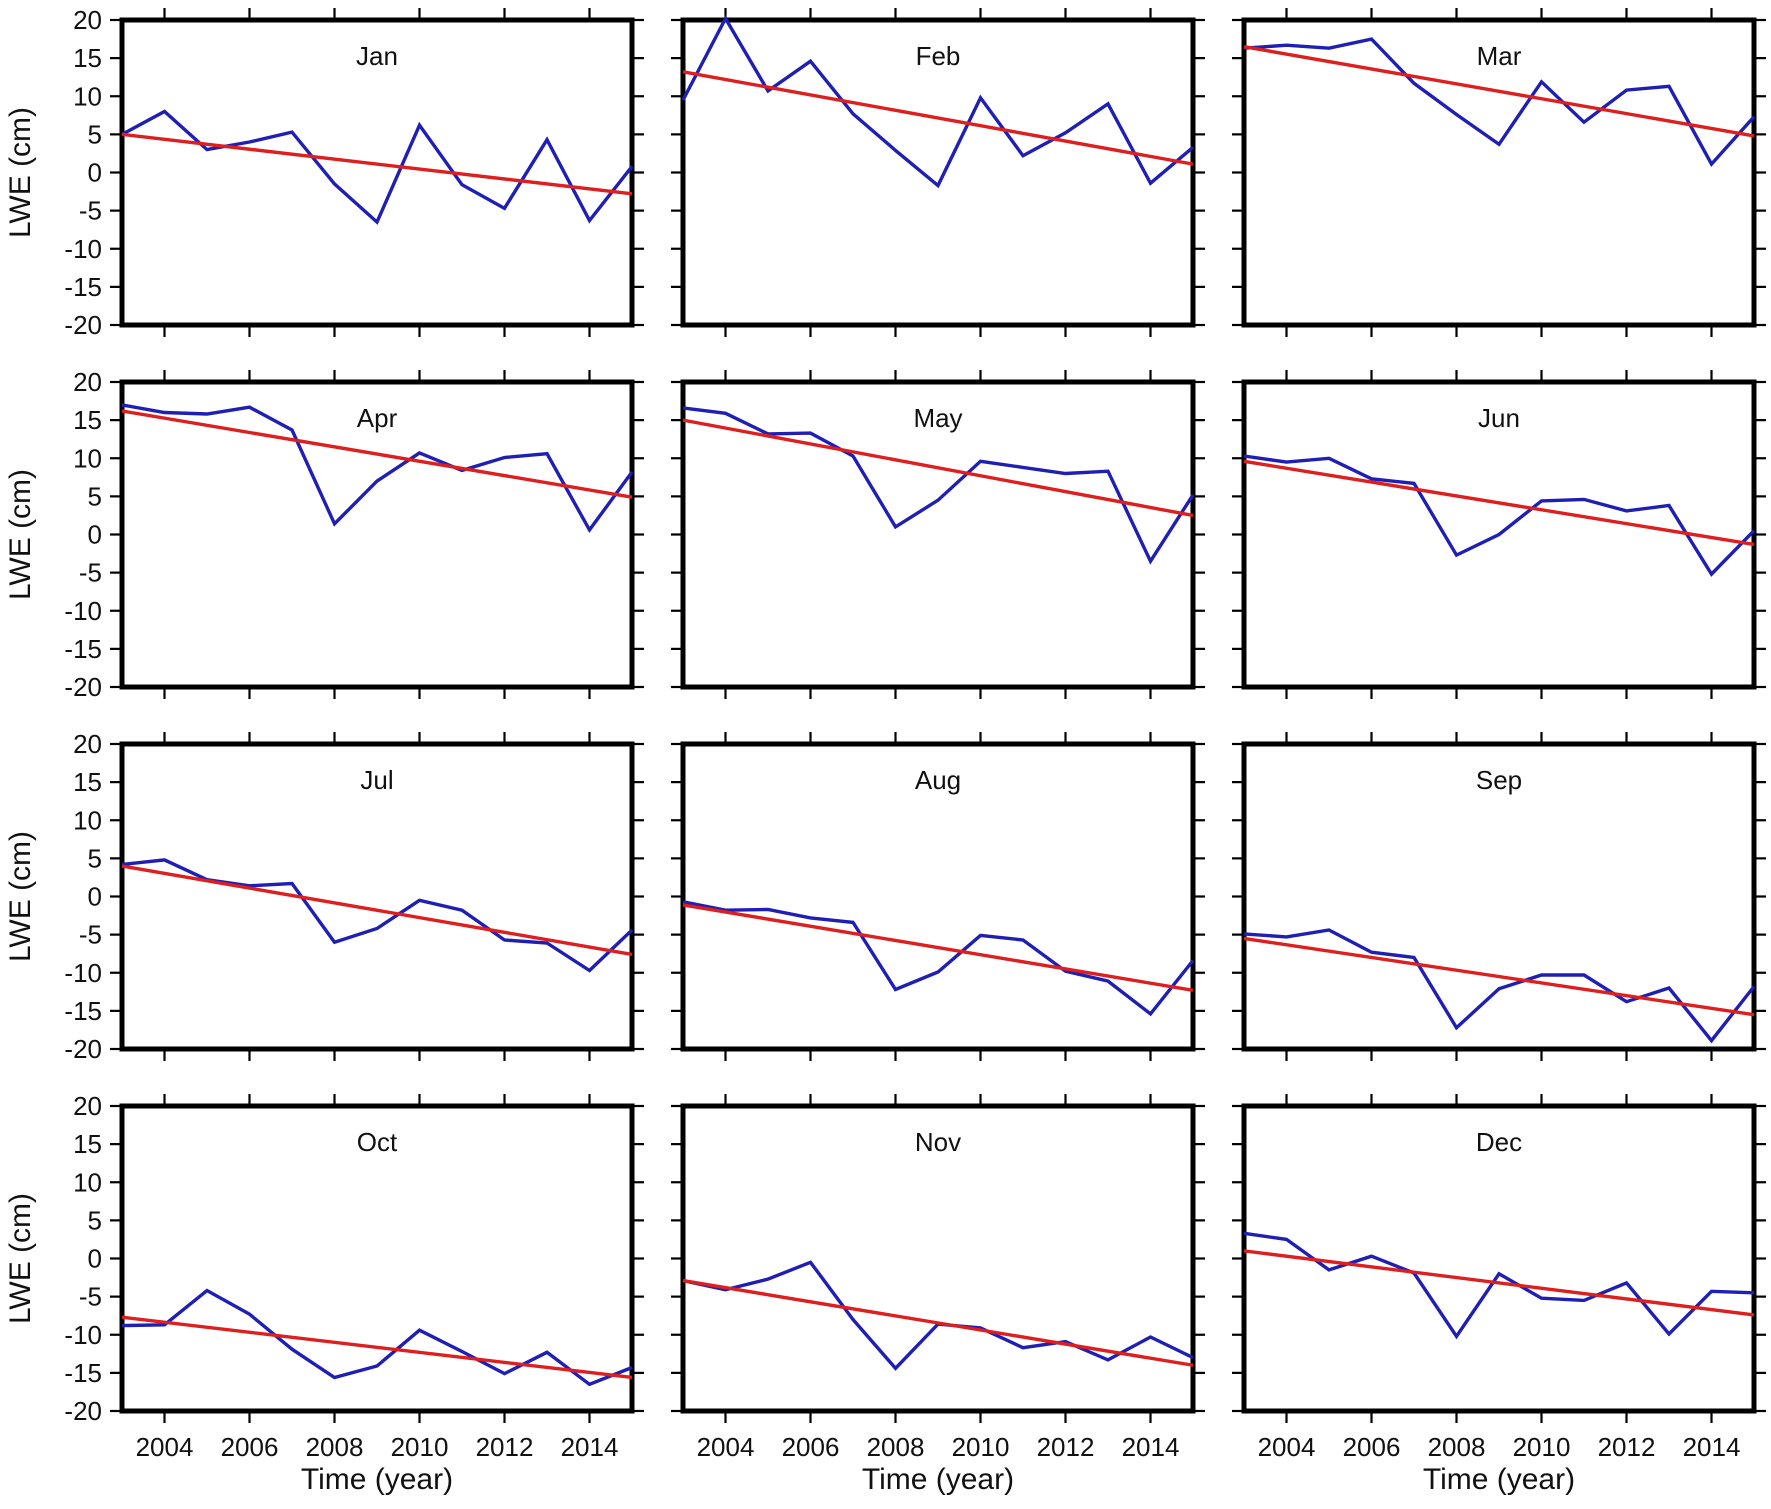  What do you see at coordinates (377, 418) in the screenshot?
I see `panel-title: Apr` at bounding box center [377, 418].